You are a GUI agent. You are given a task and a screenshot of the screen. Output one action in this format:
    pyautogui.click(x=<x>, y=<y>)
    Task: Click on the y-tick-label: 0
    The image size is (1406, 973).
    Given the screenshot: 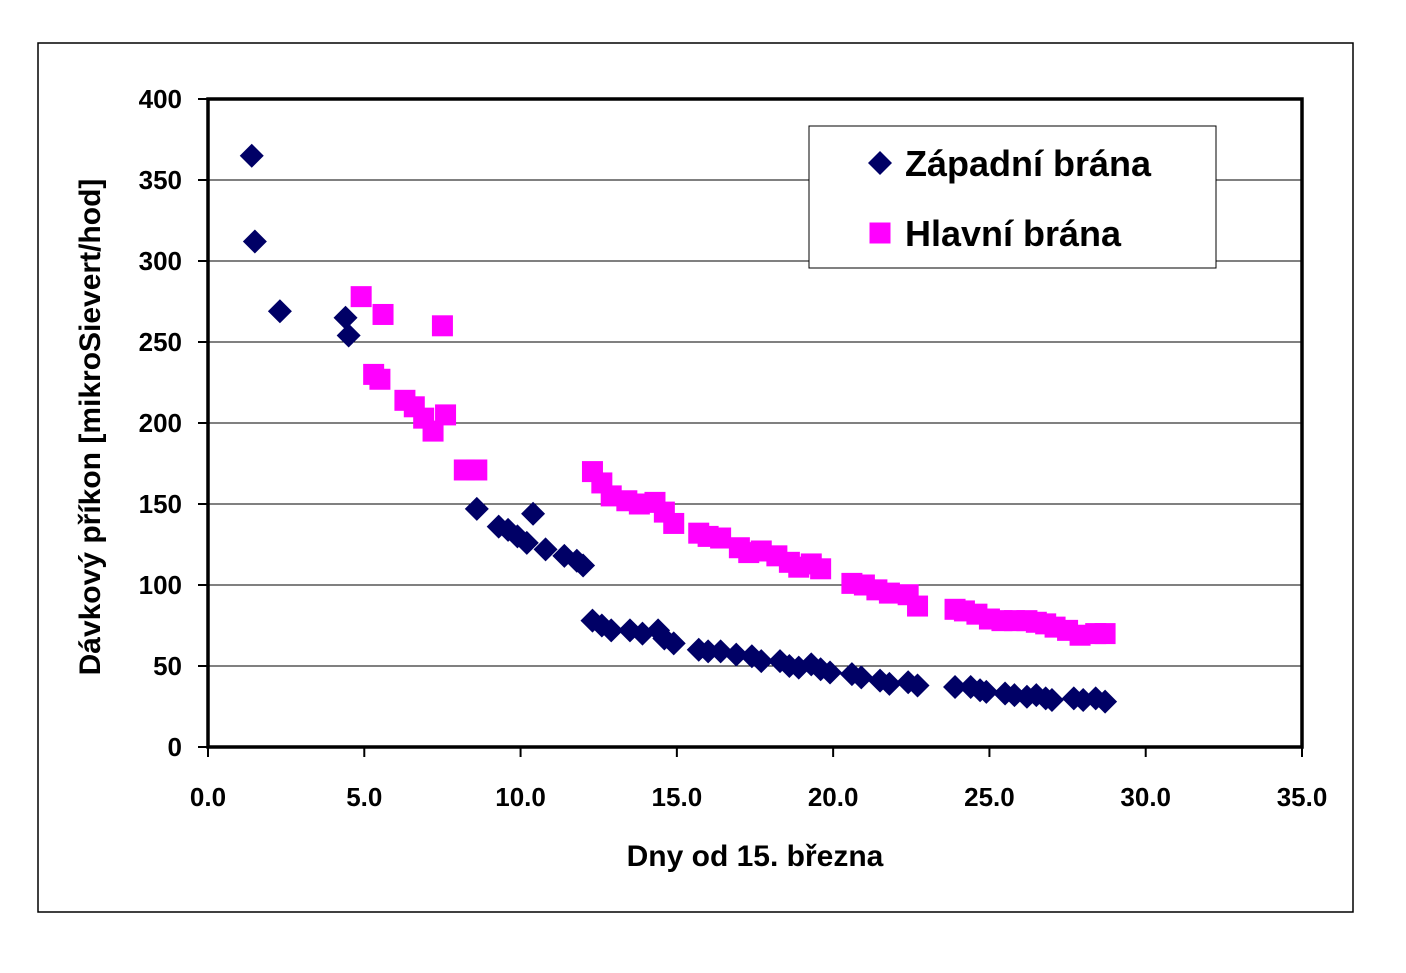 What is the action you would take?
    pyautogui.click(x=175, y=747)
    